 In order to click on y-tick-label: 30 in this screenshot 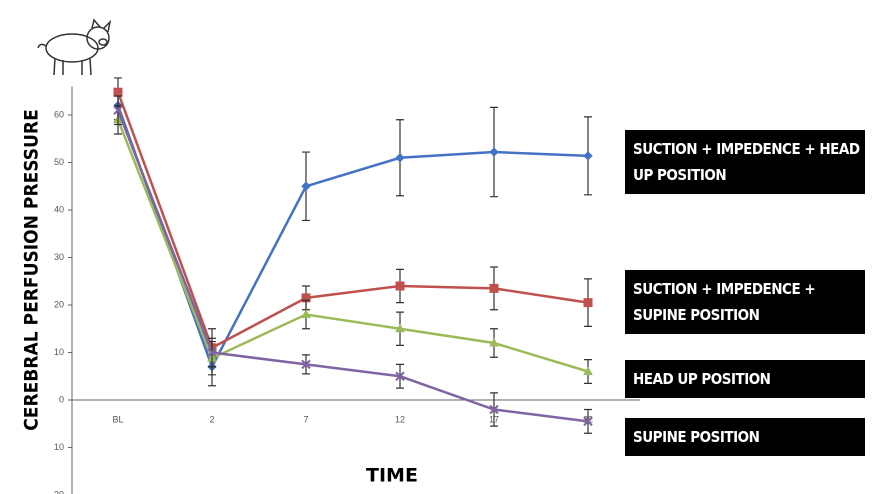, I will do `click(59, 257)`.